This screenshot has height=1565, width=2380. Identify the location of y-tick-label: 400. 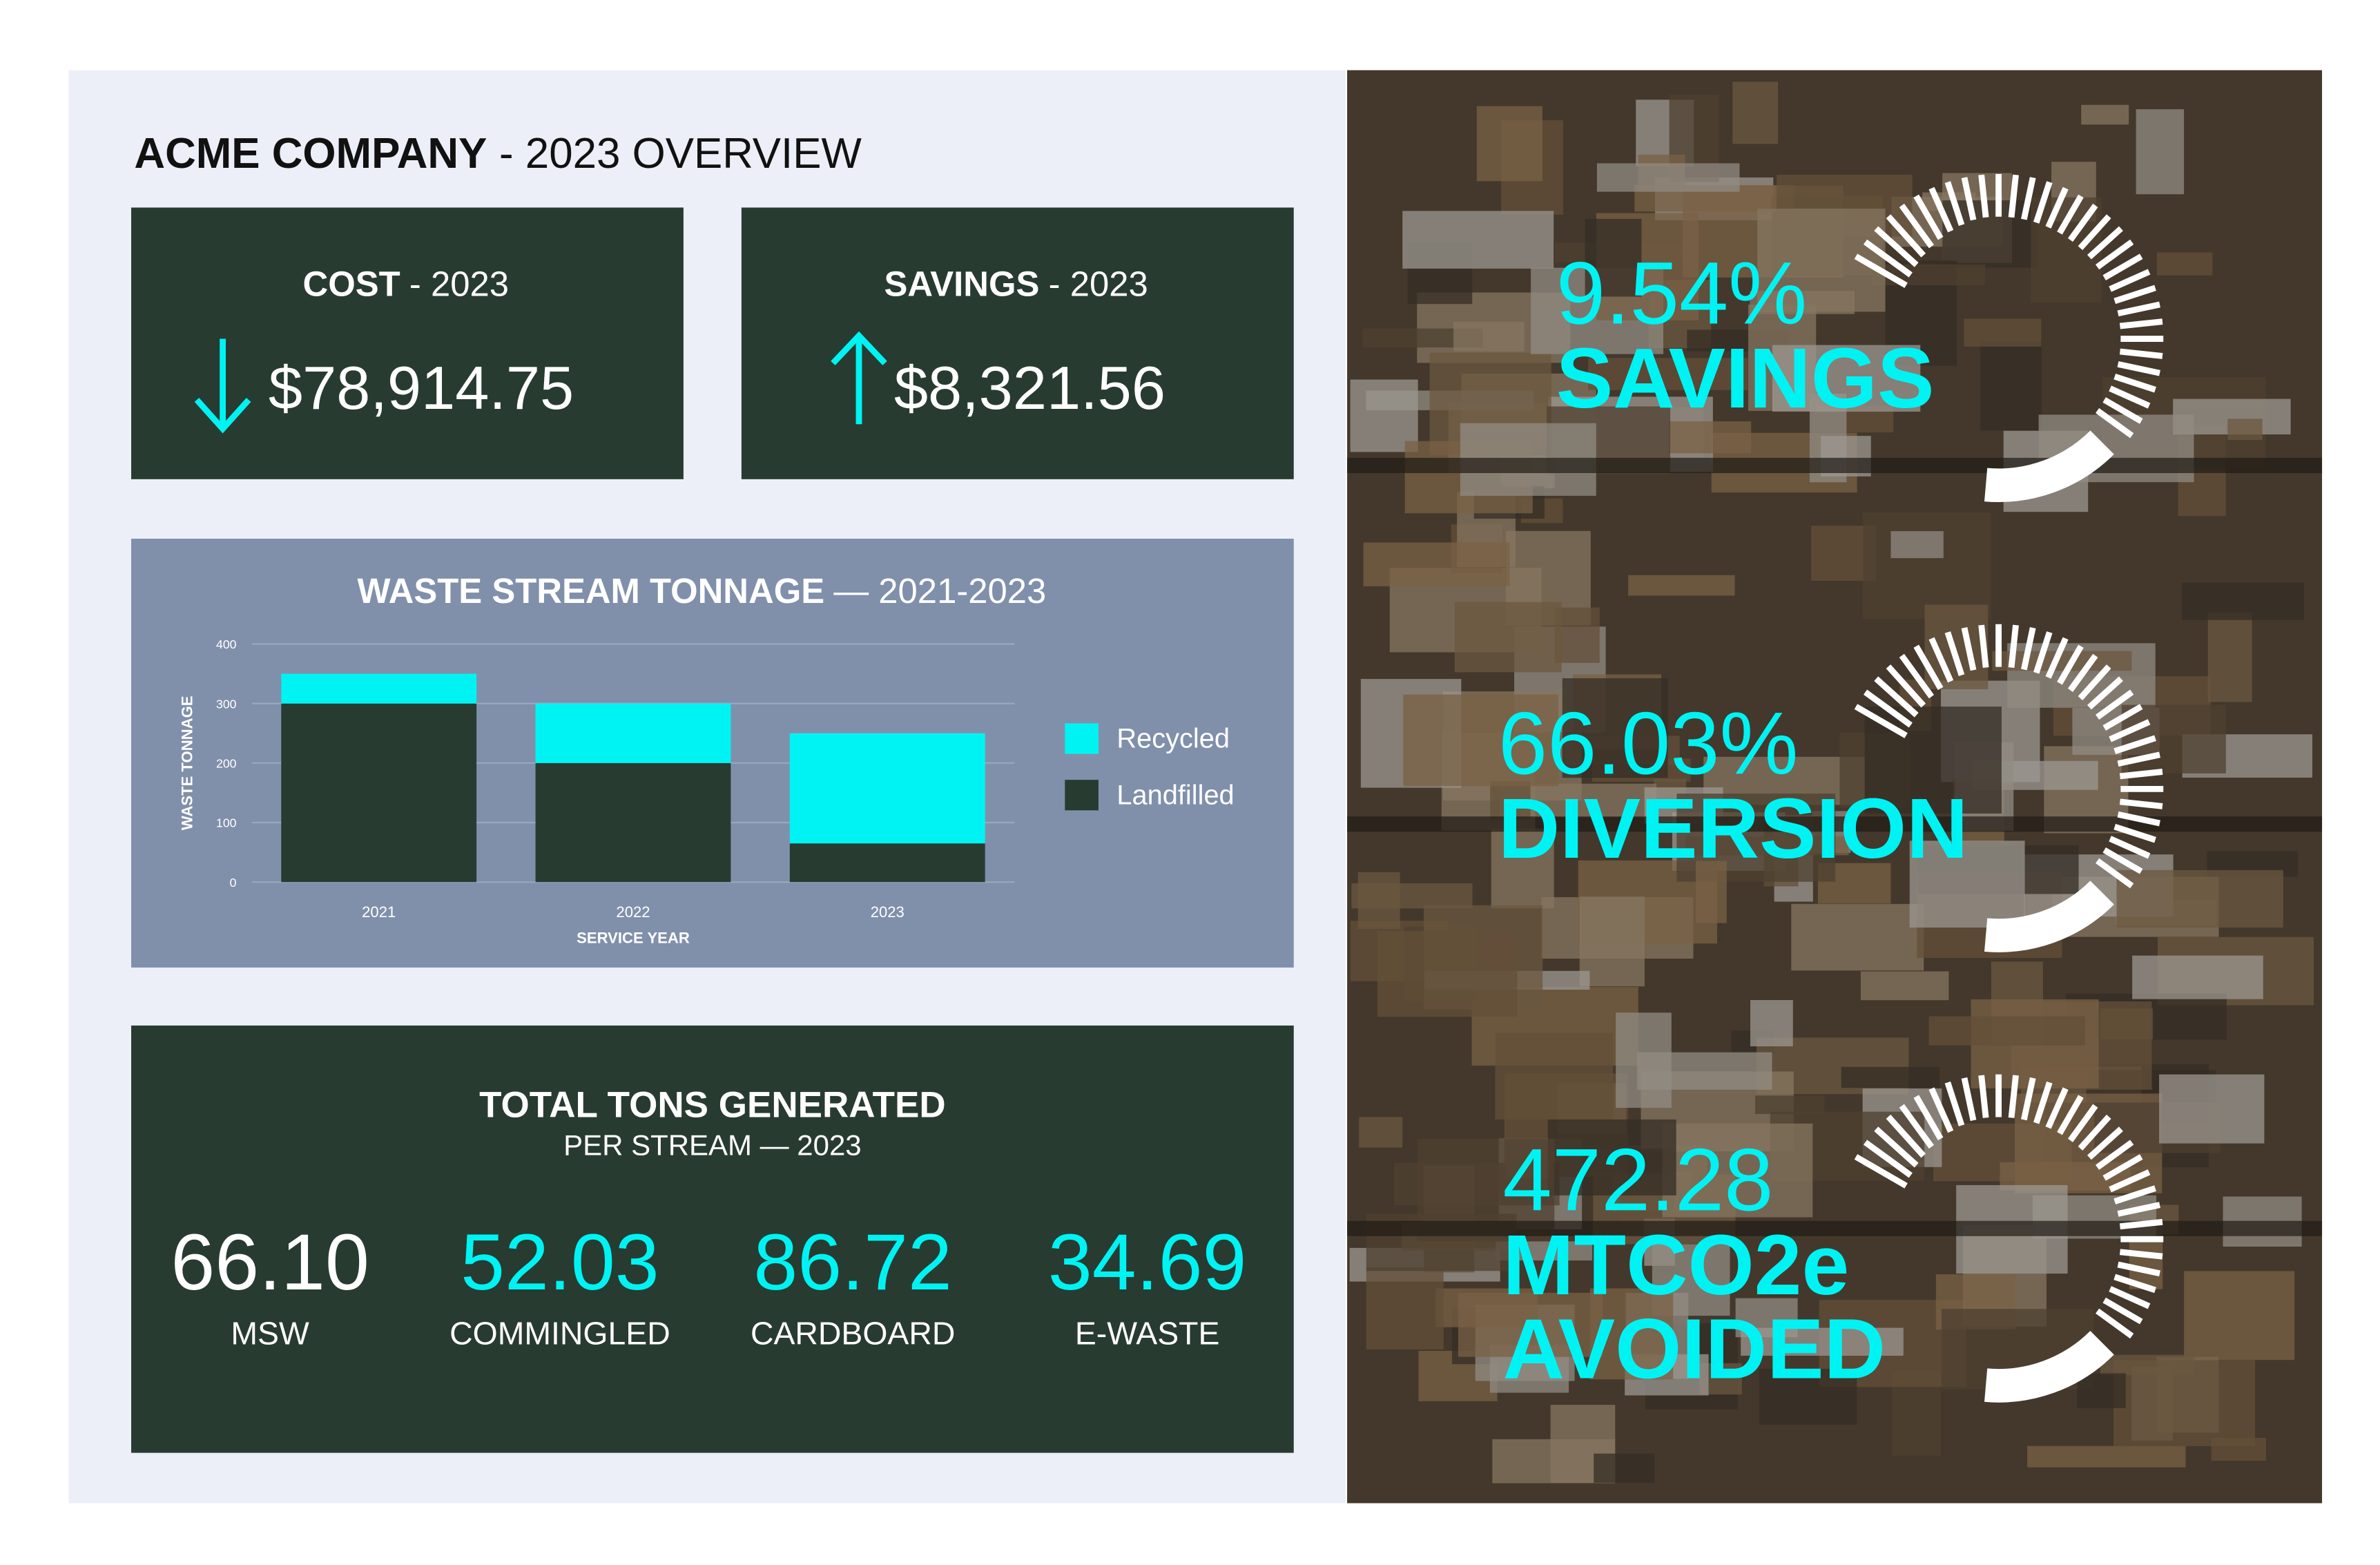
(226, 644).